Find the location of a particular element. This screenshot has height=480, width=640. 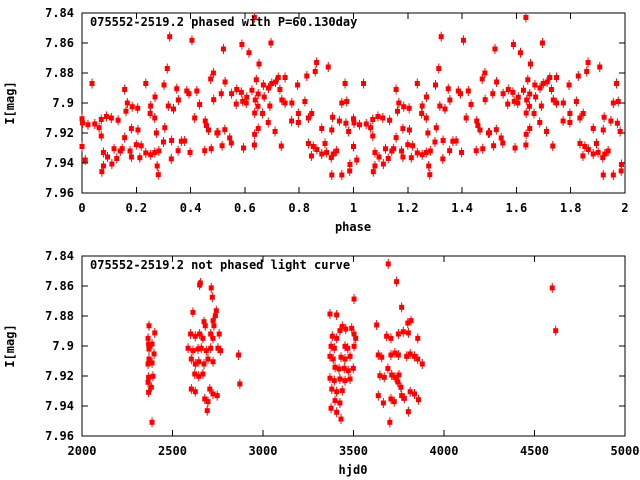

y-tick-label: 7.88 is located at coordinates (59, 73).